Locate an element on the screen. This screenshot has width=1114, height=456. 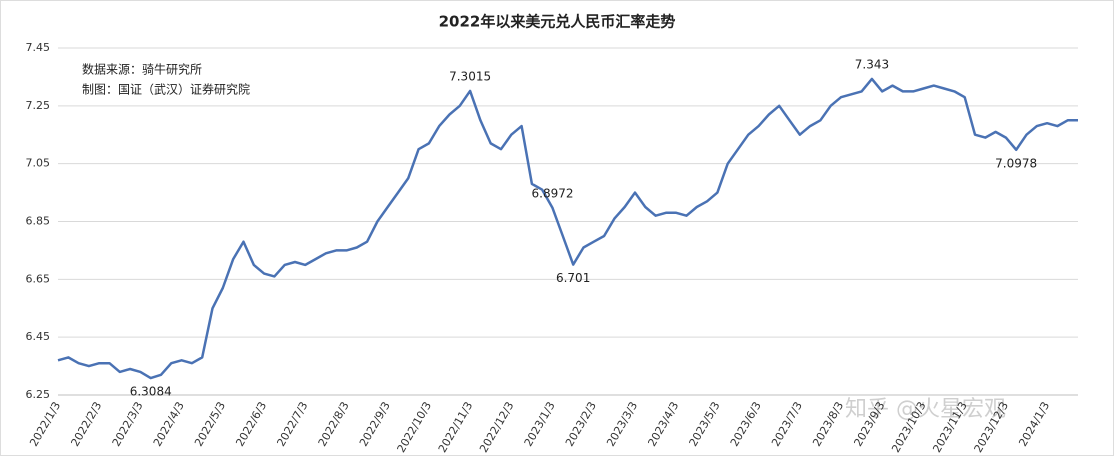
y-tick-label: 6.45 is located at coordinates (38, 336).